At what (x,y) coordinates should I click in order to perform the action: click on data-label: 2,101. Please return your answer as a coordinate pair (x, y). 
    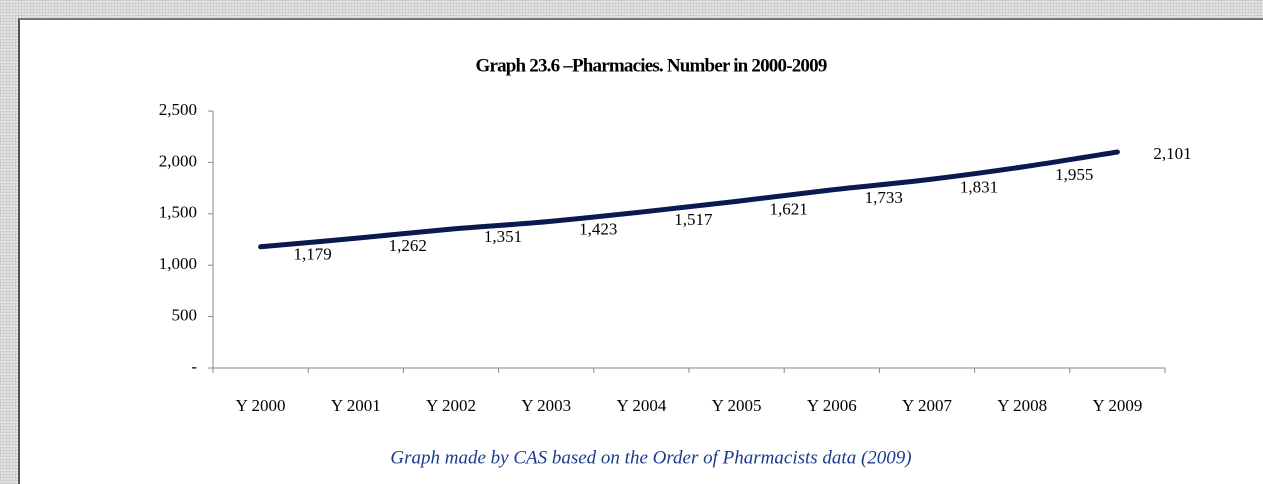
    Looking at the image, I should click on (1172, 153).